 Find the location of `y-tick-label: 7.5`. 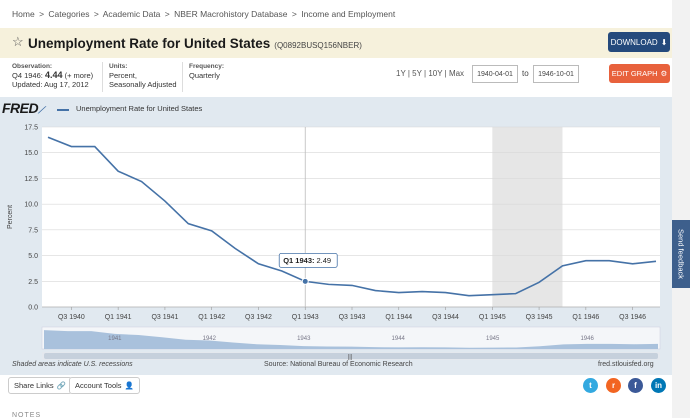

y-tick-label: 7.5 is located at coordinates (33, 230).